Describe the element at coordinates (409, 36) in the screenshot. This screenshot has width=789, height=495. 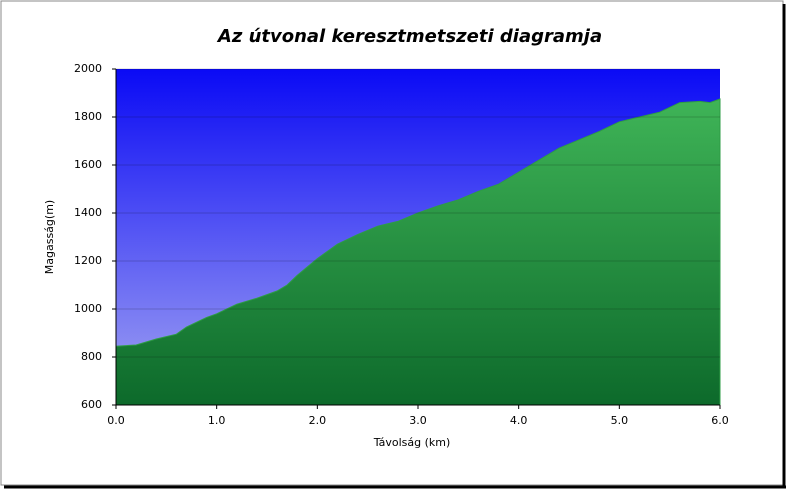
I see `chart-title: Az útvonal keresztmetszeti diagramja` at that location.